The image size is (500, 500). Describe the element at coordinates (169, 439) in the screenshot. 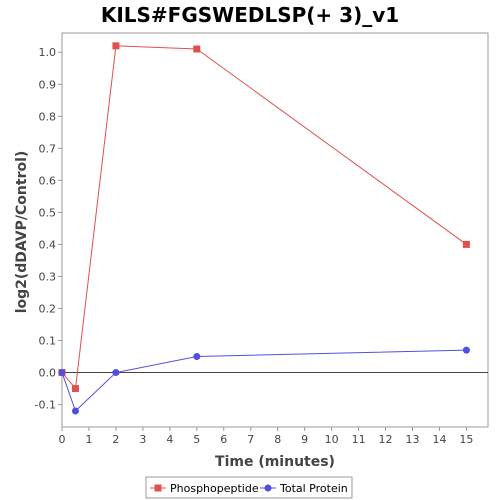

I see `x-tick-label: 4` at that location.